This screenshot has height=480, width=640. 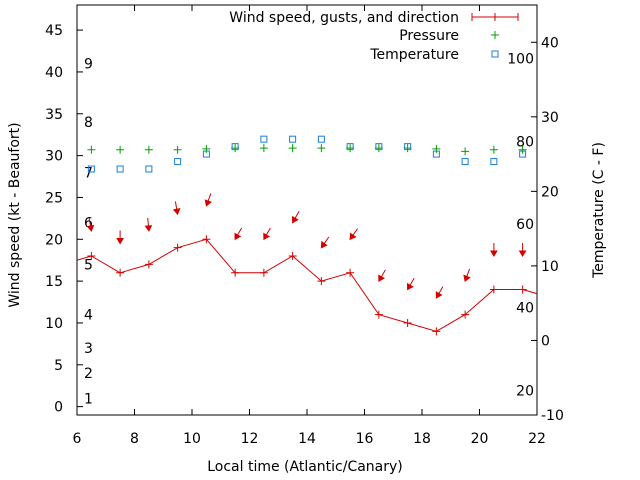 What do you see at coordinates (192, 439) in the screenshot?
I see `x-tick-label: 10` at bounding box center [192, 439].